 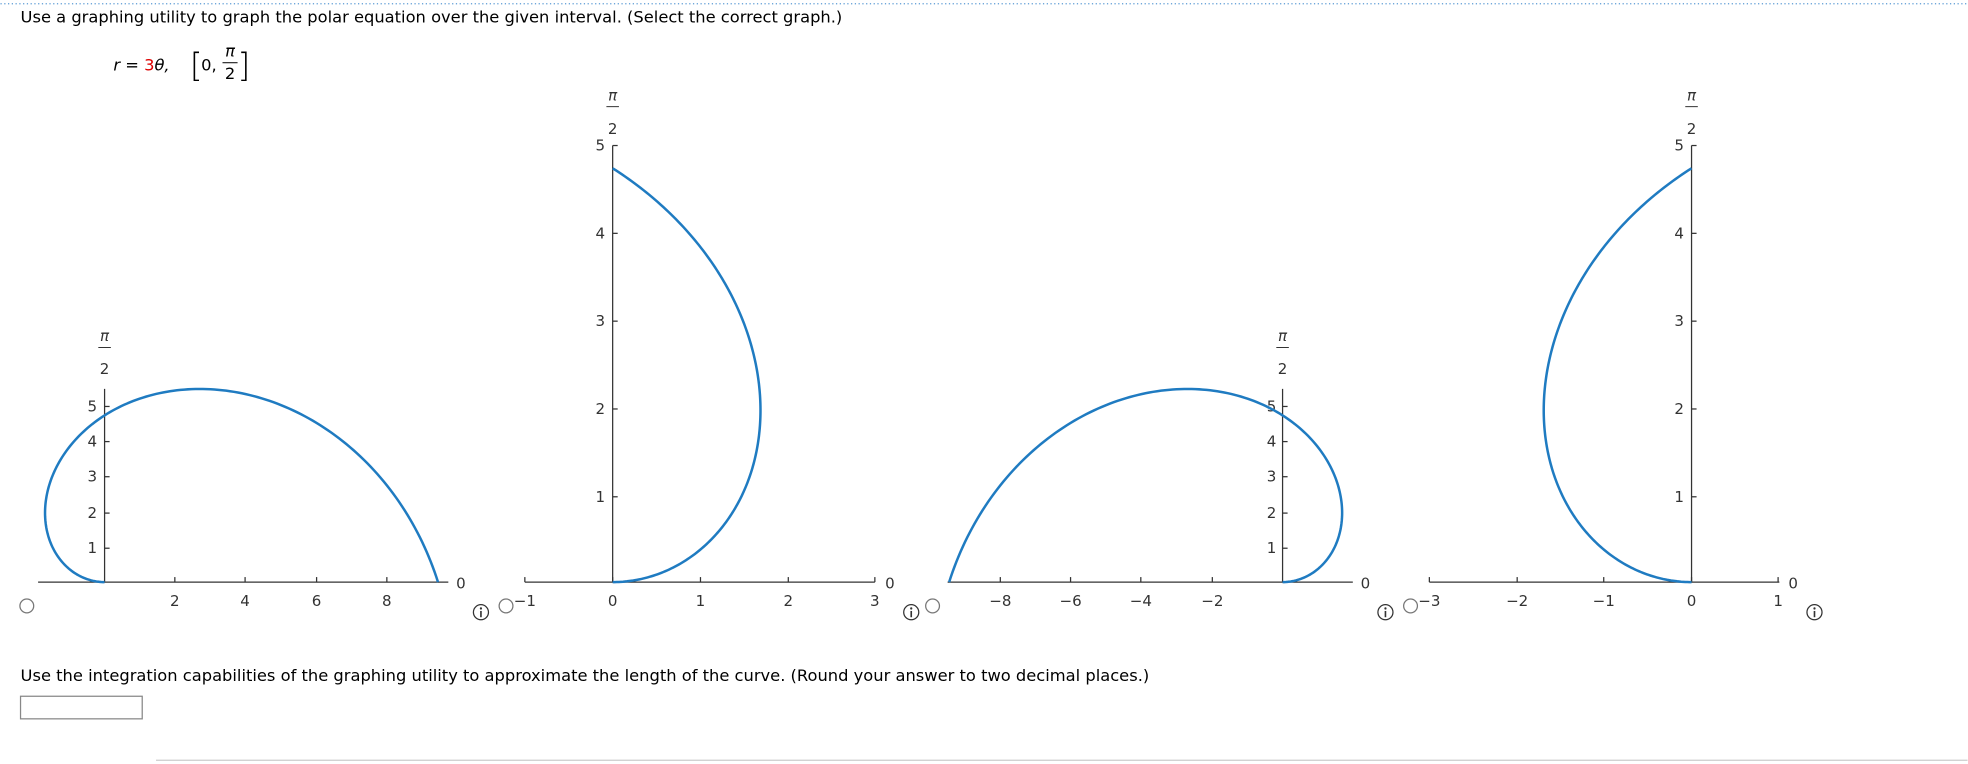 What do you see at coordinates (875, 601) in the screenshot?
I see `x-tick-label: 3` at bounding box center [875, 601].